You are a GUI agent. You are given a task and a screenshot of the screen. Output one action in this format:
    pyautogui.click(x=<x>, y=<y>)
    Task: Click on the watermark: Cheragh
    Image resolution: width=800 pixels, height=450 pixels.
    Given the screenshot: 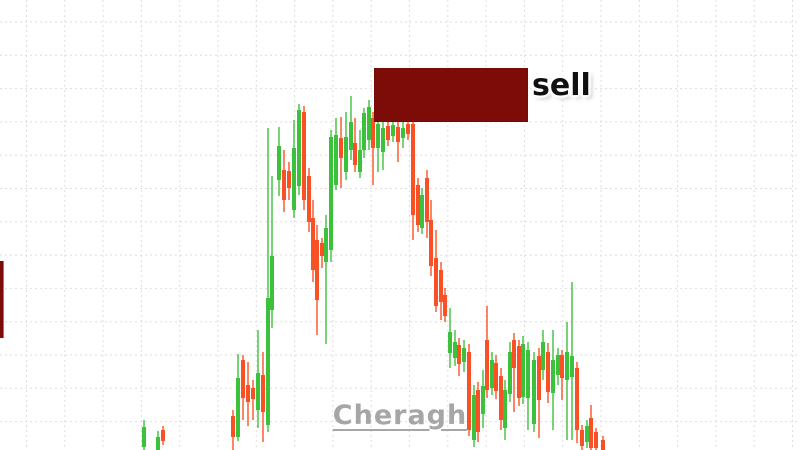 What is the action you would take?
    pyautogui.click(x=400, y=415)
    